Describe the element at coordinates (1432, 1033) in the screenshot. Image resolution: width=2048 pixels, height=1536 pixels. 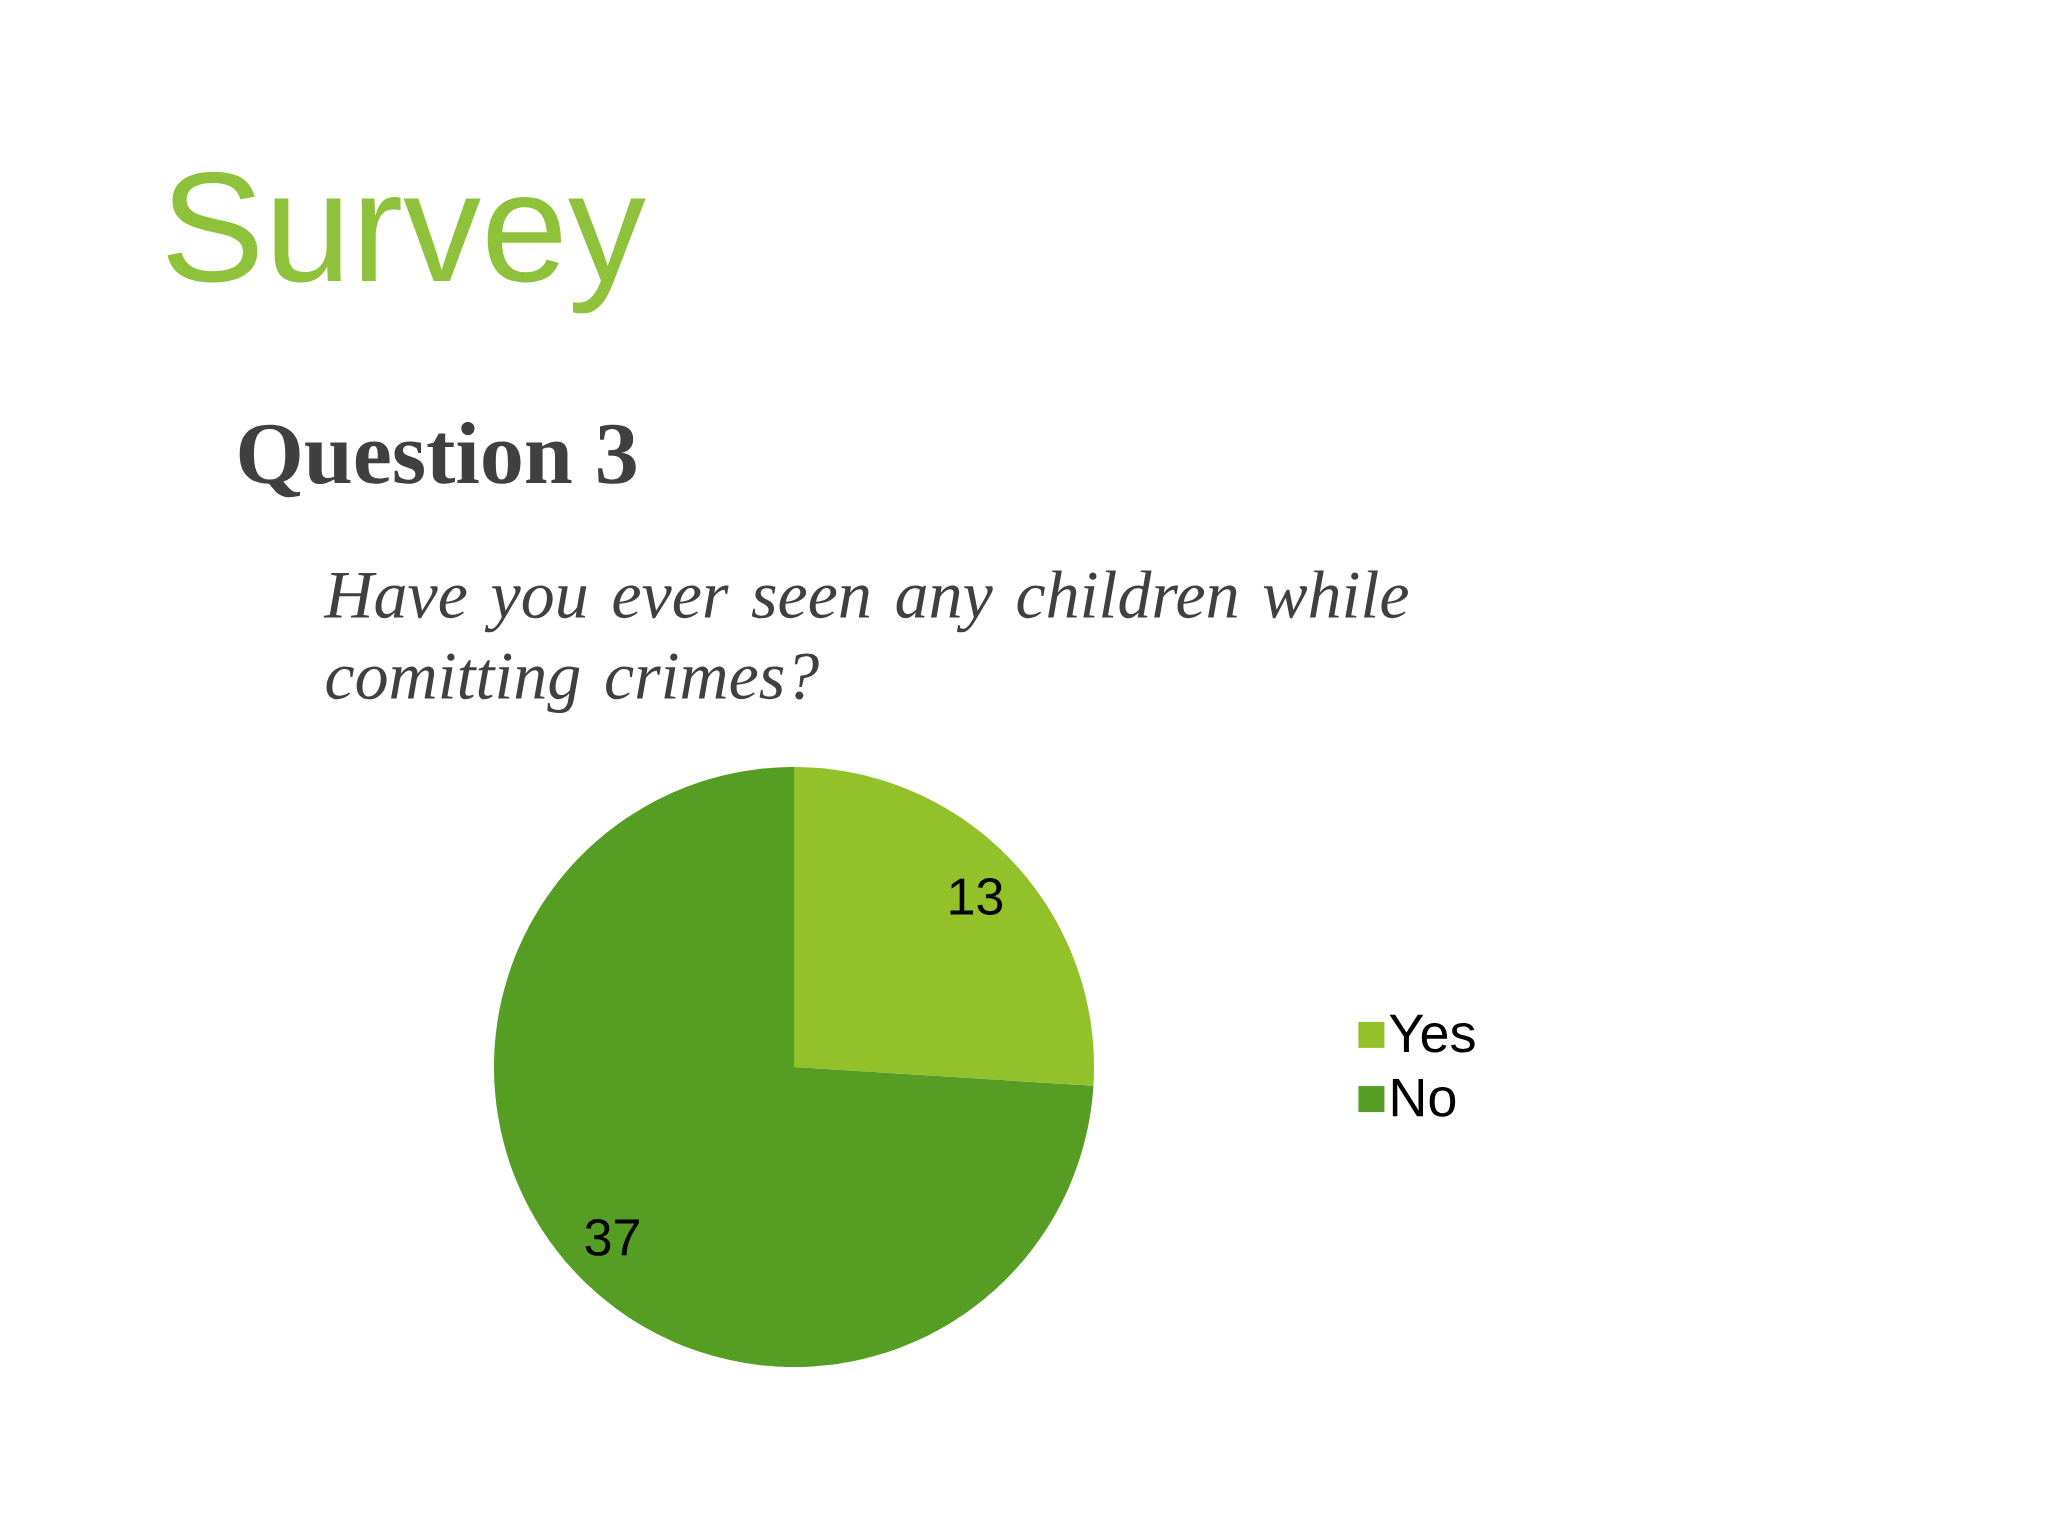
I see `legend-label: Yes` at that location.